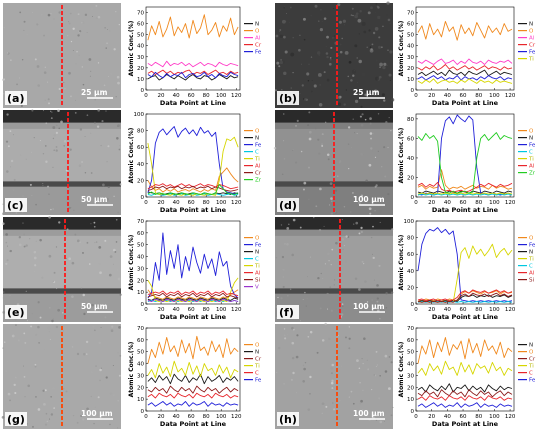 This screenshot has width=550, height=433. What do you see at coordinates (62, 162) in the screenshot?
I see `sem-image: (c) 50 μm` at bounding box center [62, 162].